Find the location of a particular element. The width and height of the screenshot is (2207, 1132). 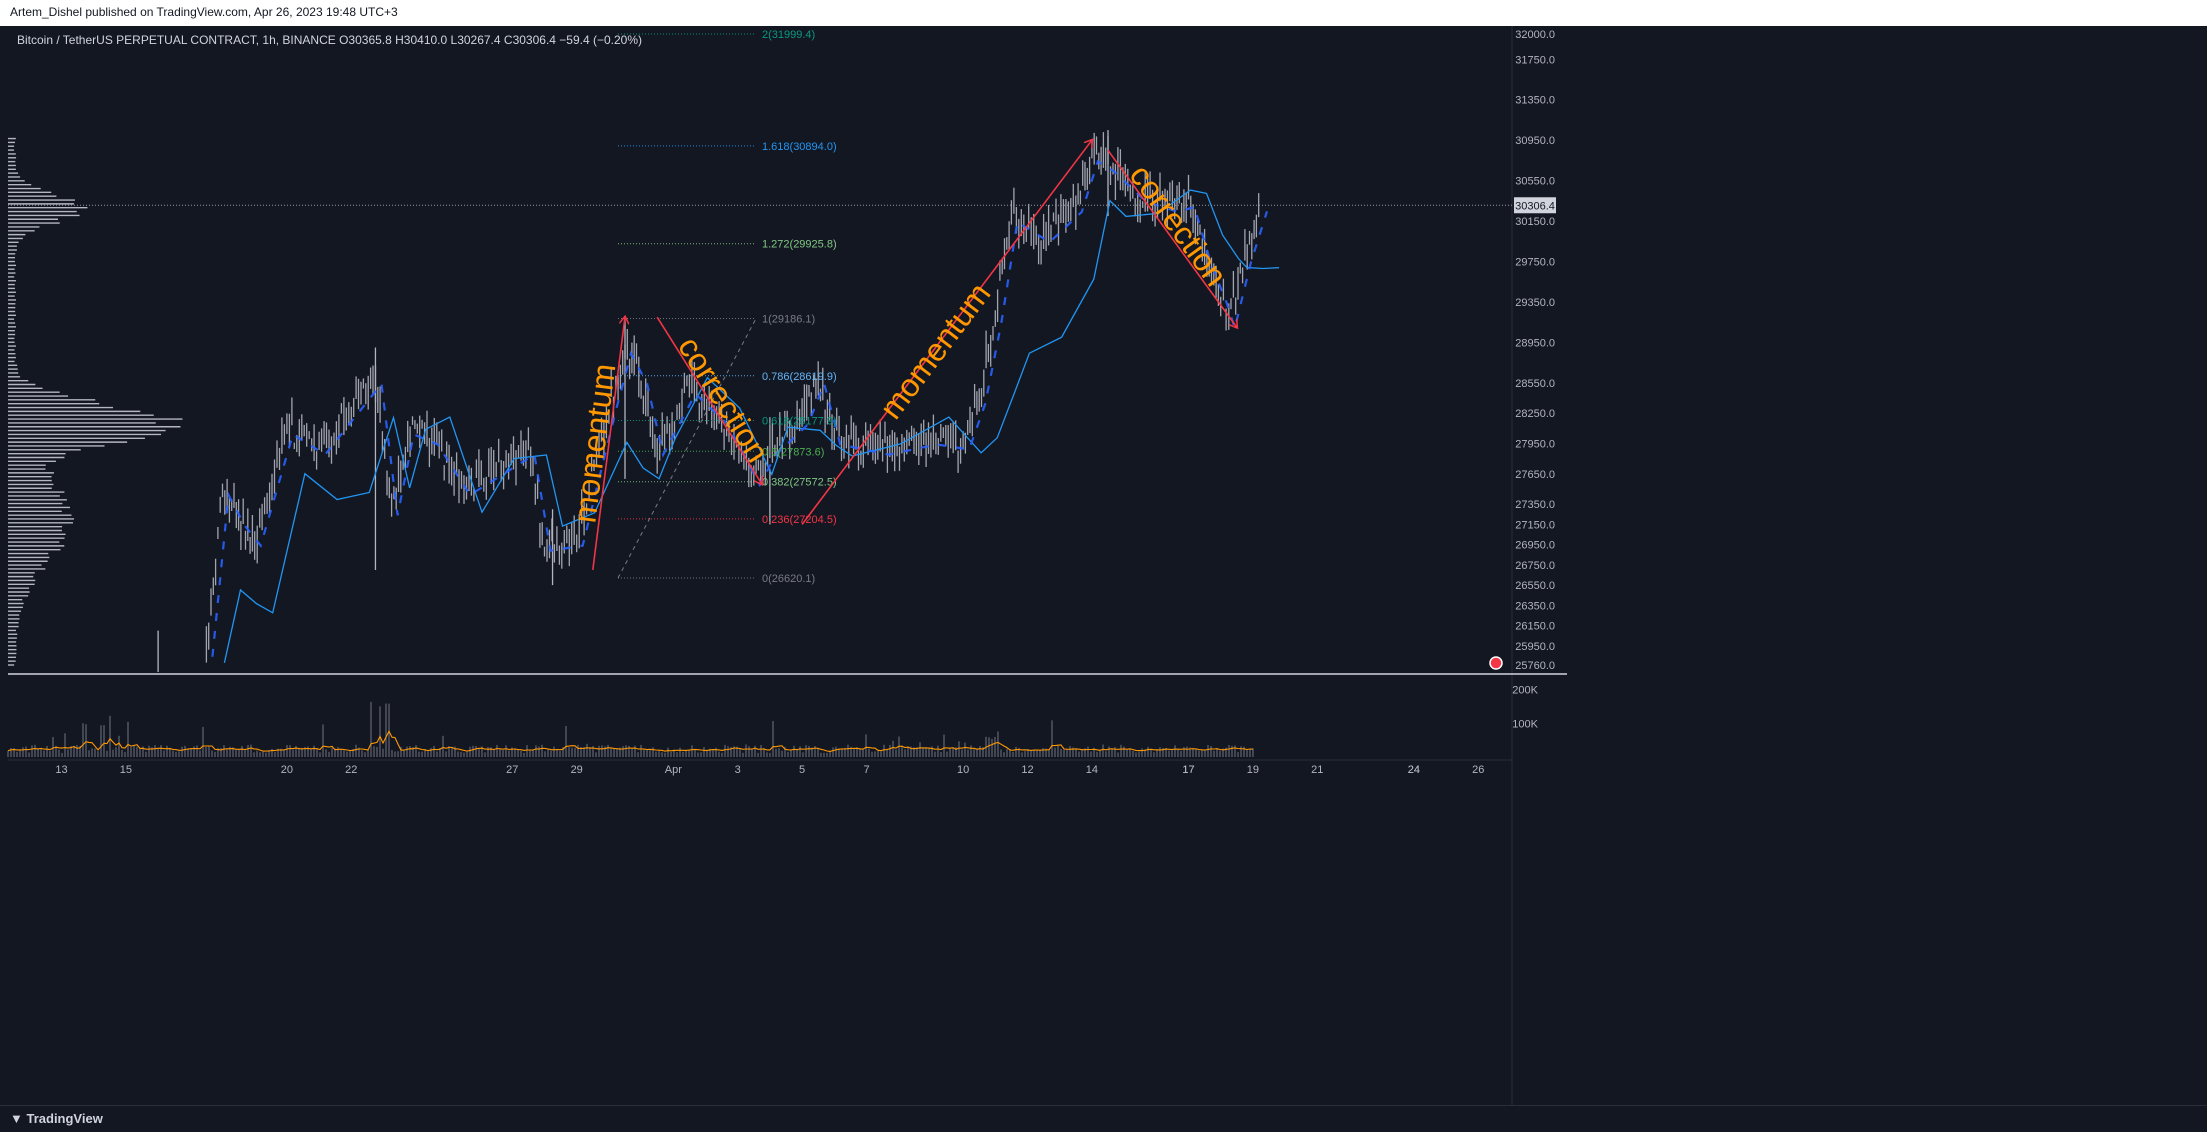

price-tick-label: 27150.0 is located at coordinates (1535, 525).